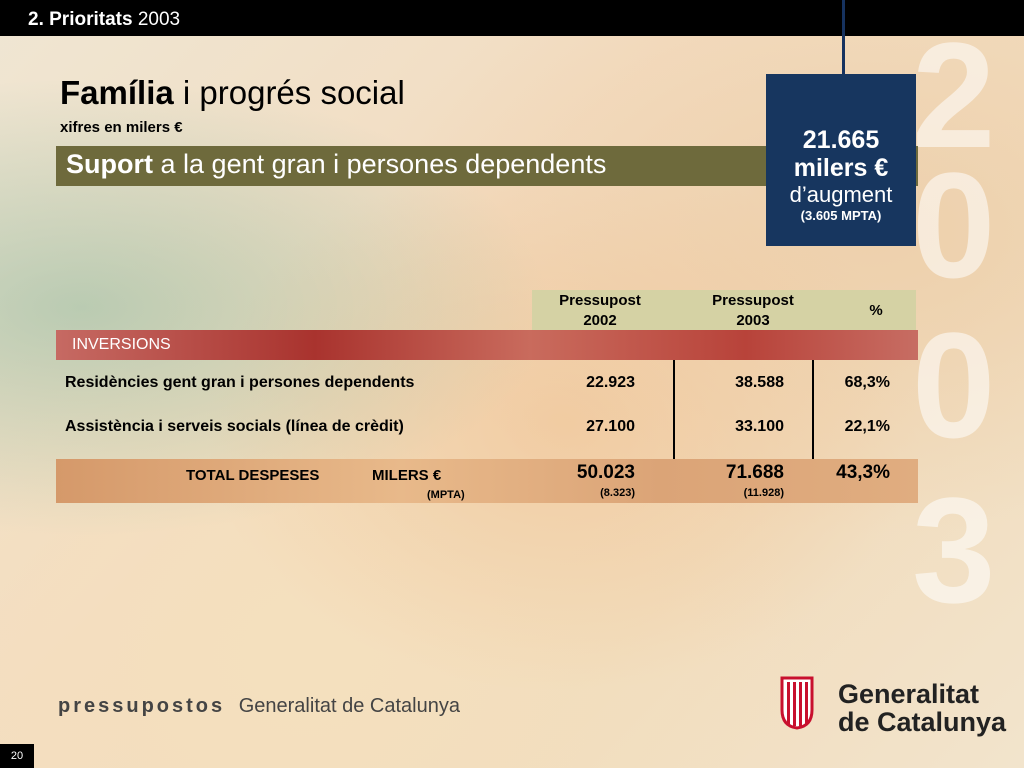  What do you see at coordinates (843, 38) in the screenshot?
I see `vertical-accent-line` at bounding box center [843, 38].